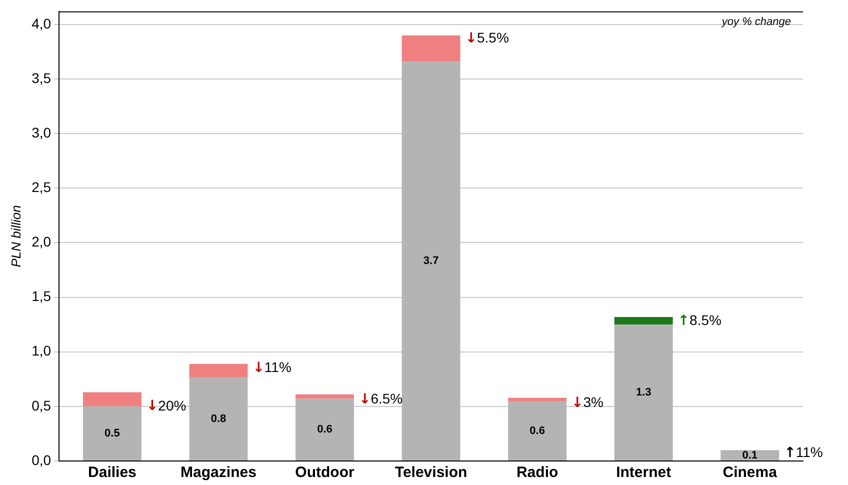 The image size is (848, 485). I want to click on x-tick-label: Cinema, so click(750, 473).